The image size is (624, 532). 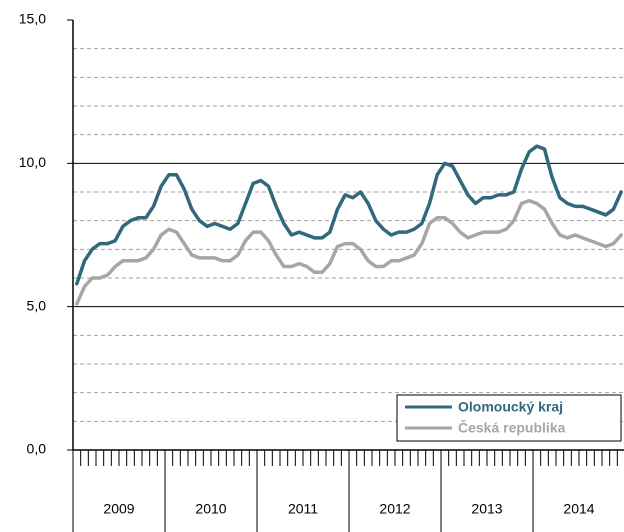 What do you see at coordinates (37, 305) in the screenshot?
I see `y-tick-label: 5,0` at bounding box center [37, 305].